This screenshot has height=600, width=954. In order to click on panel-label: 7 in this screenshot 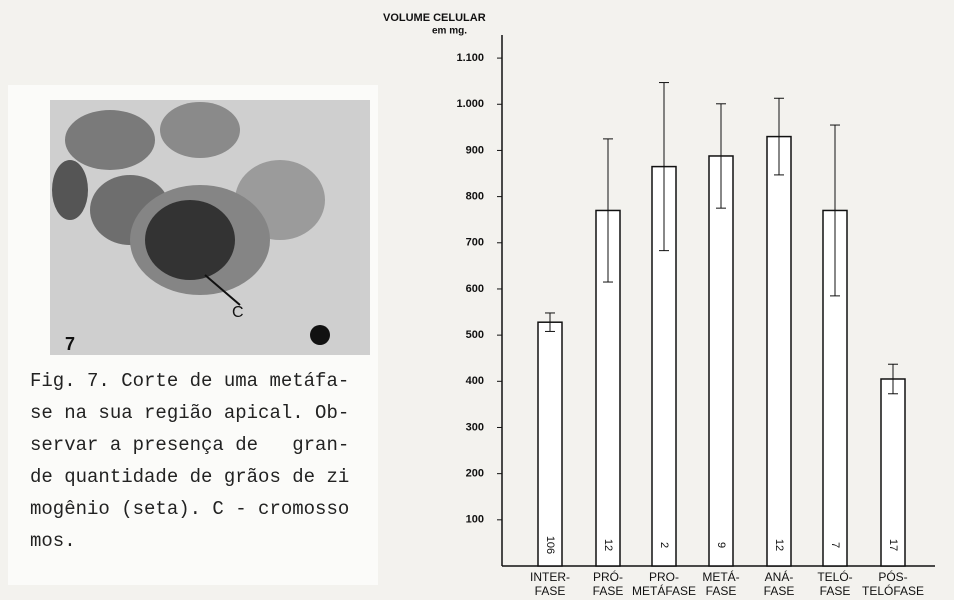, I will do `click(70, 344)`.